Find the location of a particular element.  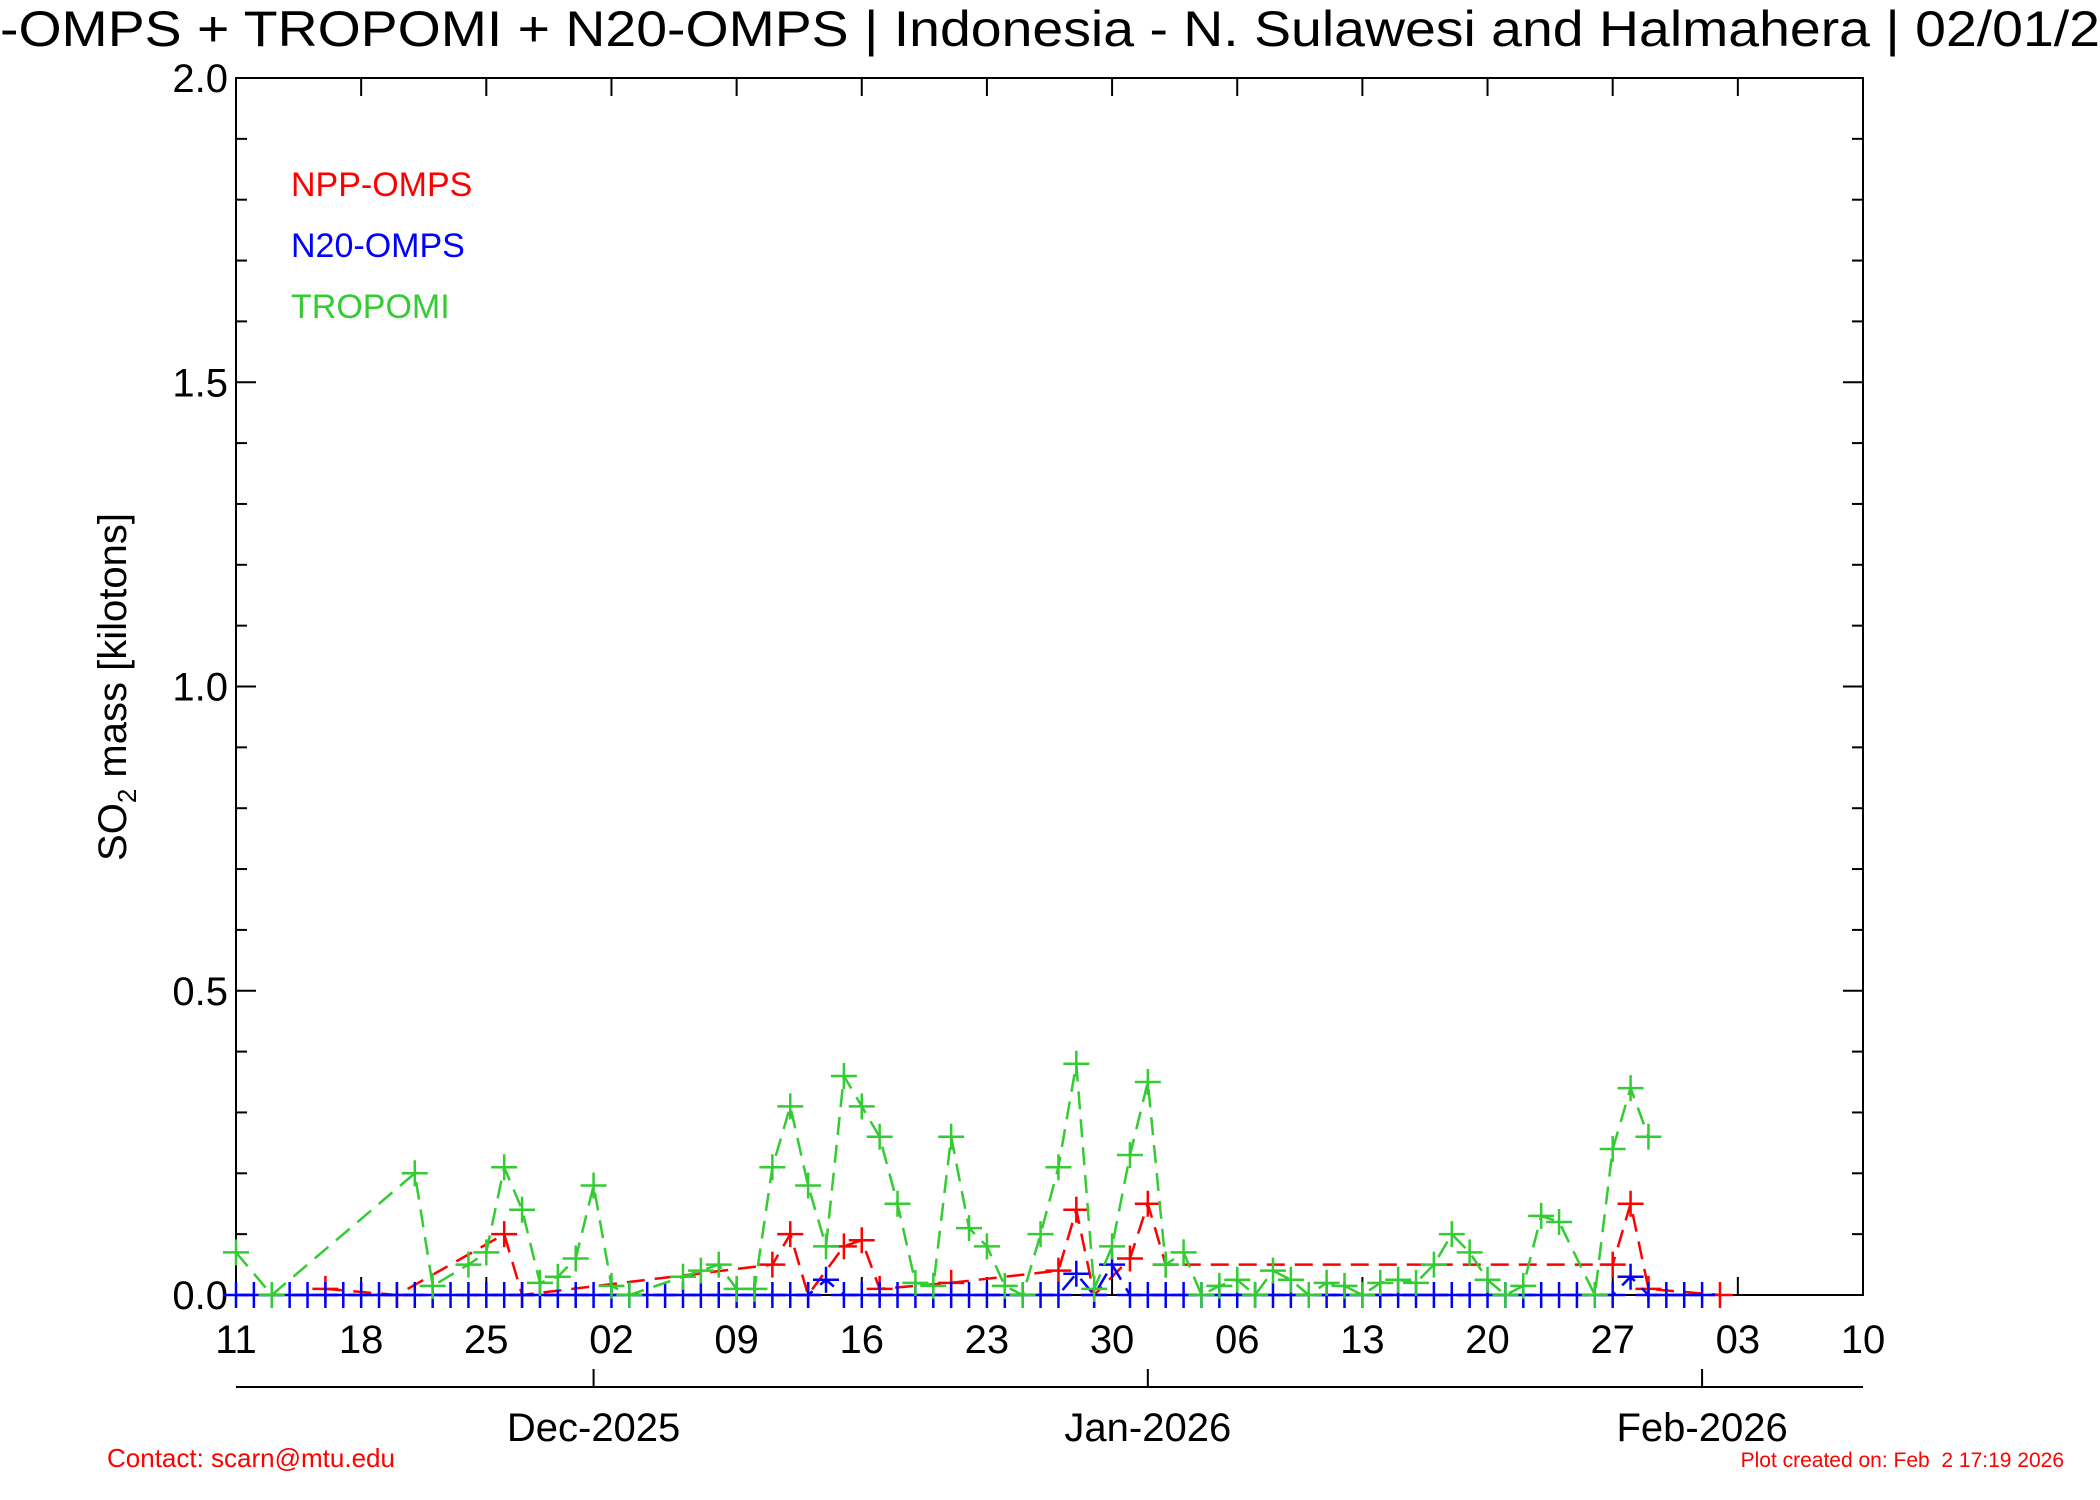

y-tick-label: 1.0 is located at coordinates (200, 688).